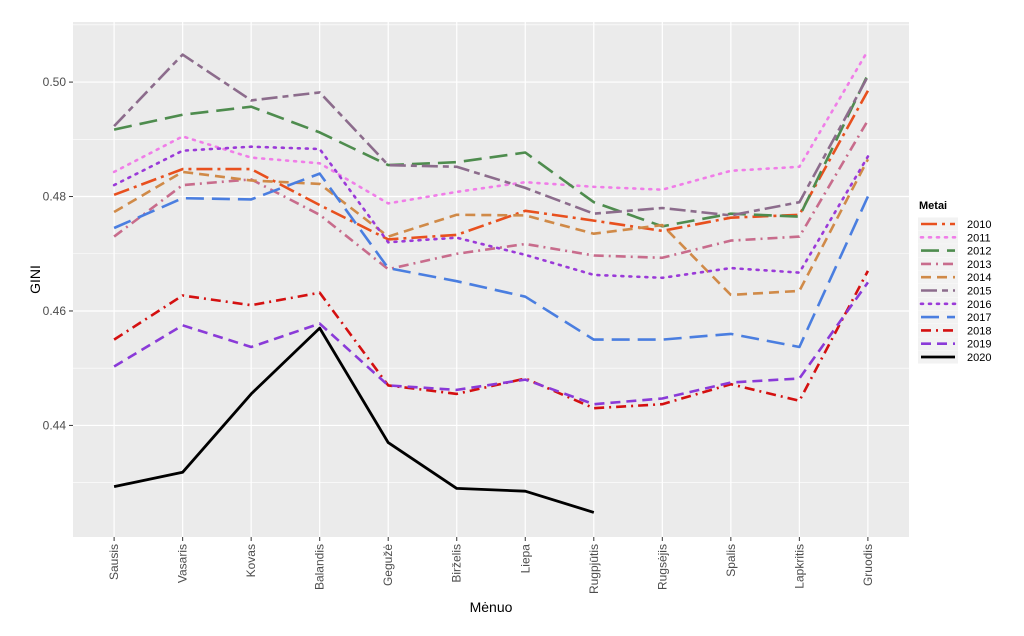 Image resolution: width=1024 pixels, height=636 pixels. I want to click on x-tick-label: Rugsėjis, so click(662, 567).